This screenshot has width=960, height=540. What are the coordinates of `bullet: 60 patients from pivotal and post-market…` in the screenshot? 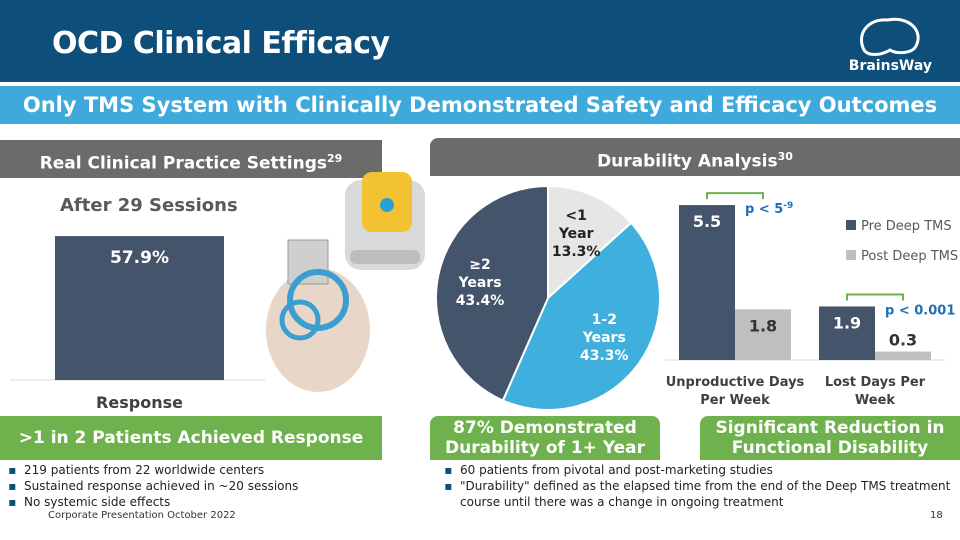 It's located at (710, 470).